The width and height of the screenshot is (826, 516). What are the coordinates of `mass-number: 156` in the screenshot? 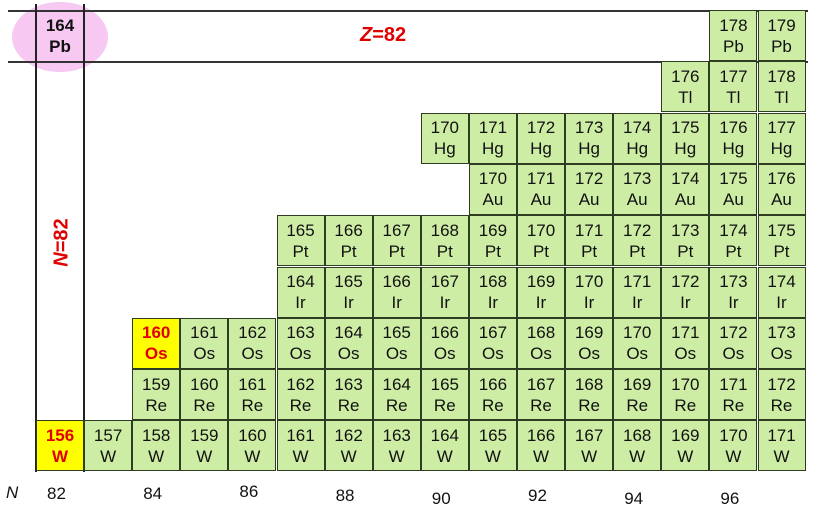 It's located at (60, 435).